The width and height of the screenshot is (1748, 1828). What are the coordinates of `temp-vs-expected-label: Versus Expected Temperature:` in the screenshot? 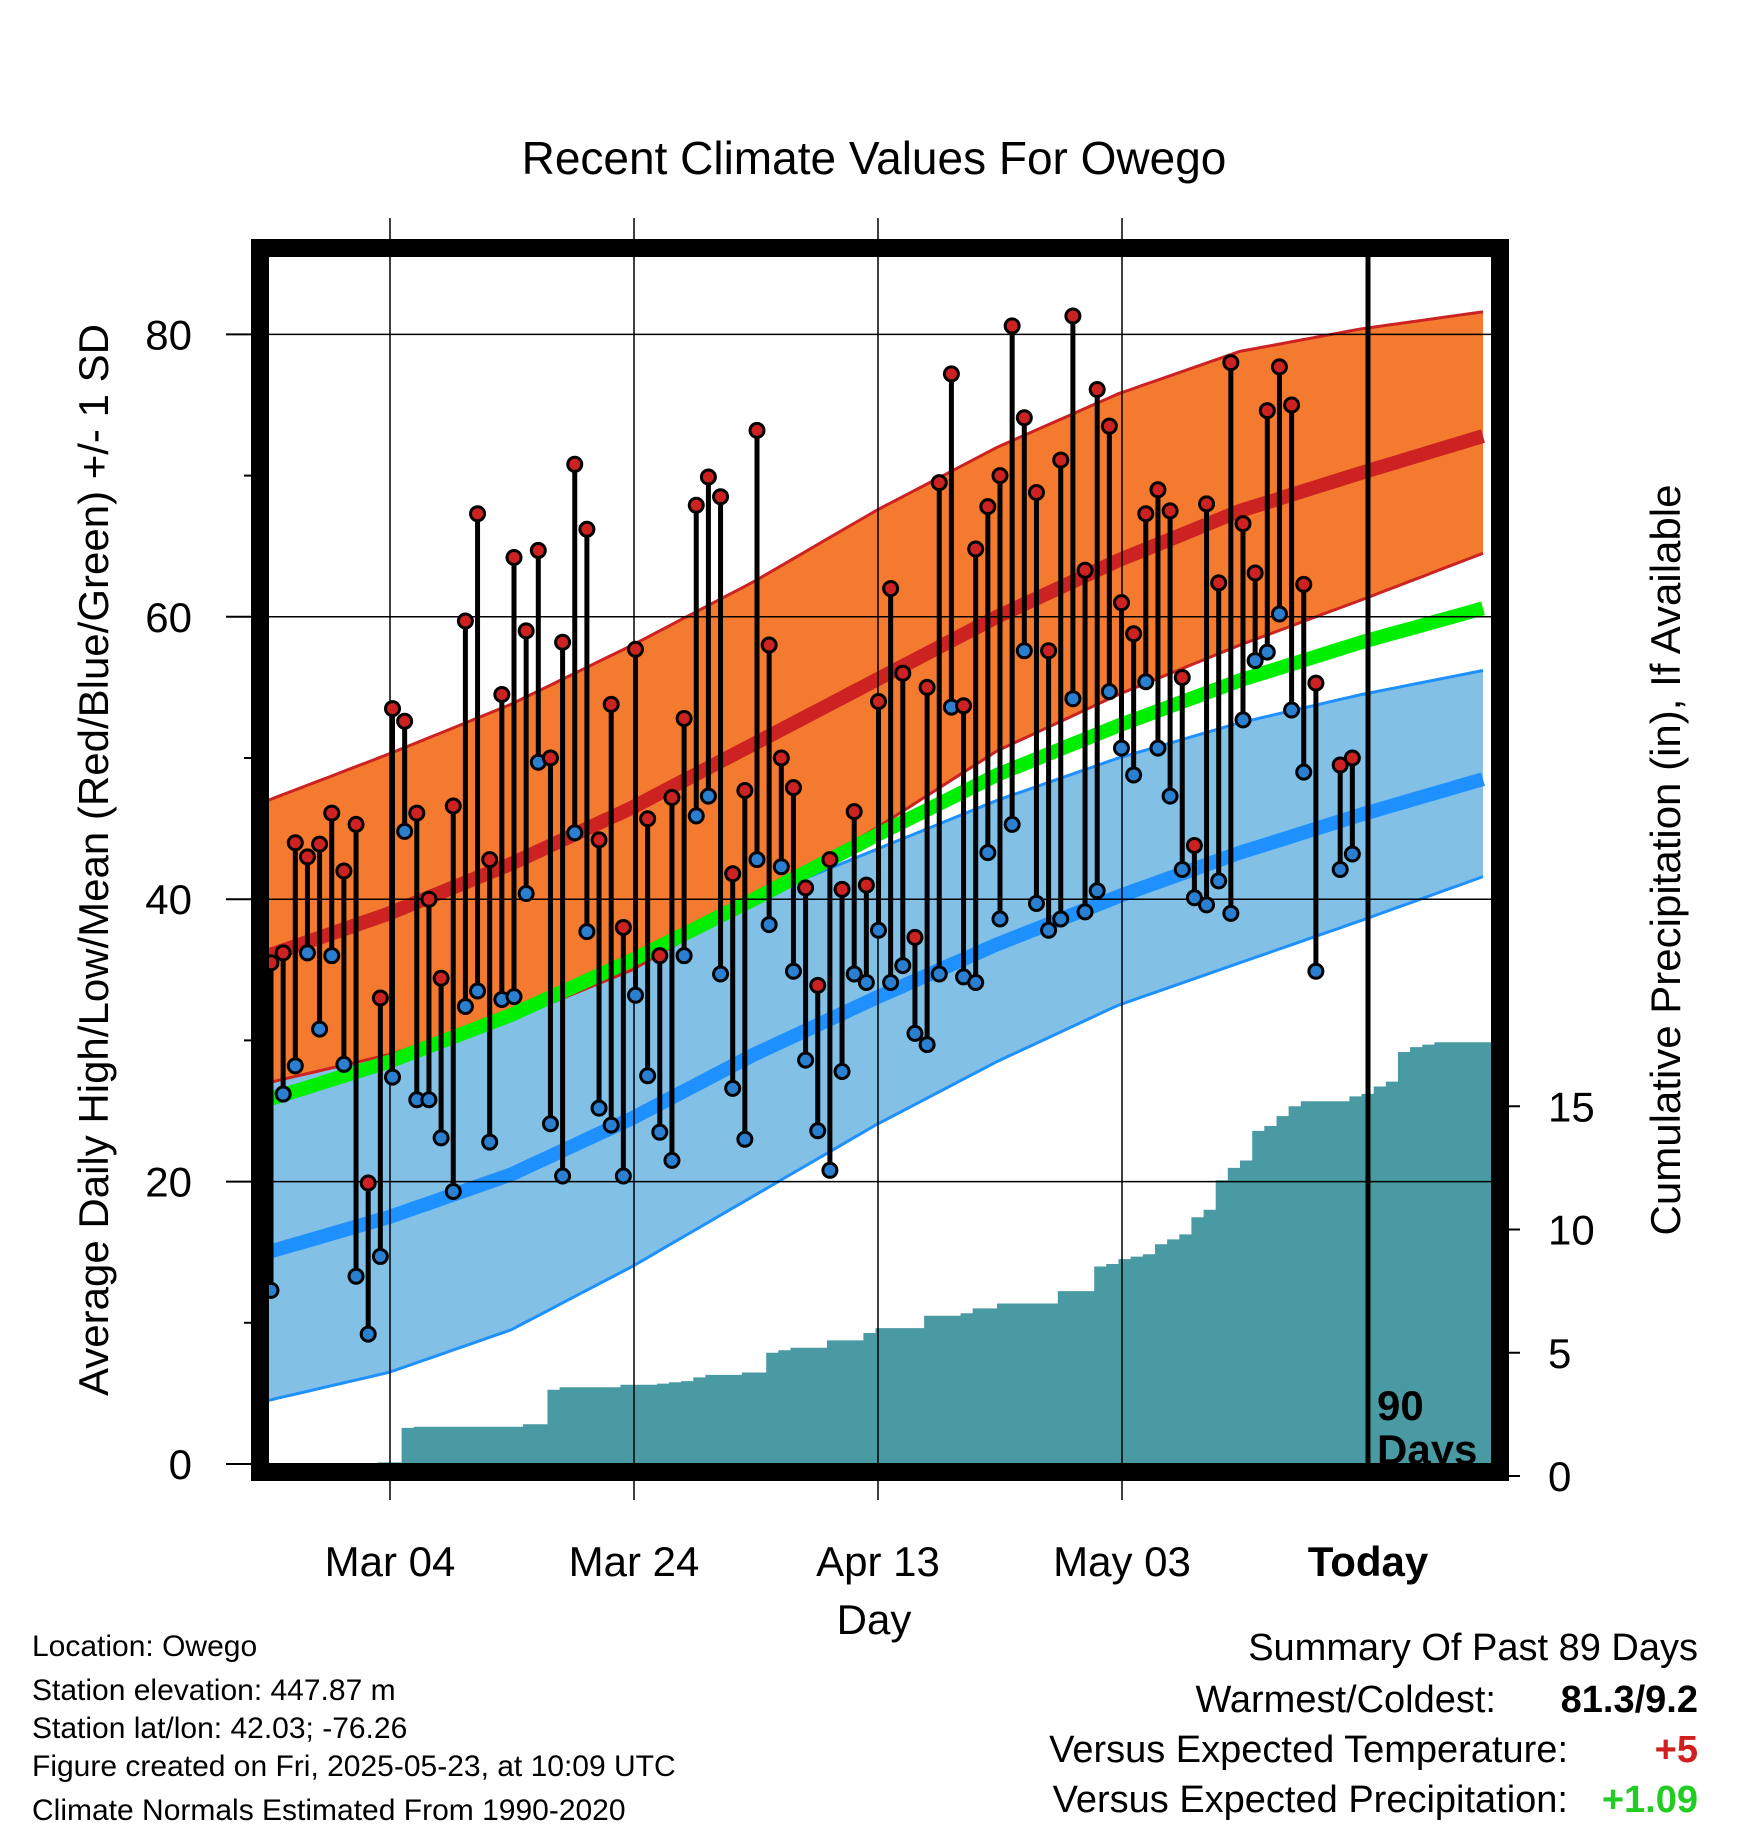 It's located at (1308, 1750).